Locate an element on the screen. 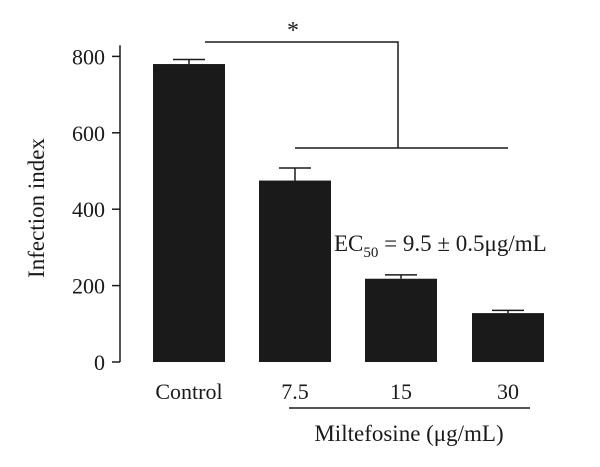  x-axis: Control 7.5 15 30 is located at coordinates (337, 391).